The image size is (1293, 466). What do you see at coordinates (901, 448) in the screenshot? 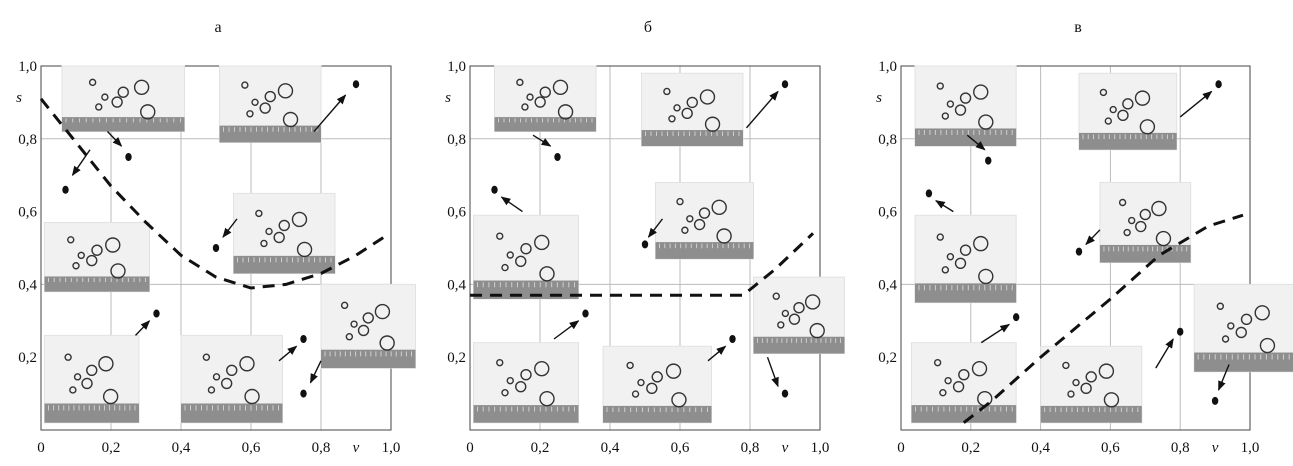
I see `x-tick-label: 0` at bounding box center [901, 448].